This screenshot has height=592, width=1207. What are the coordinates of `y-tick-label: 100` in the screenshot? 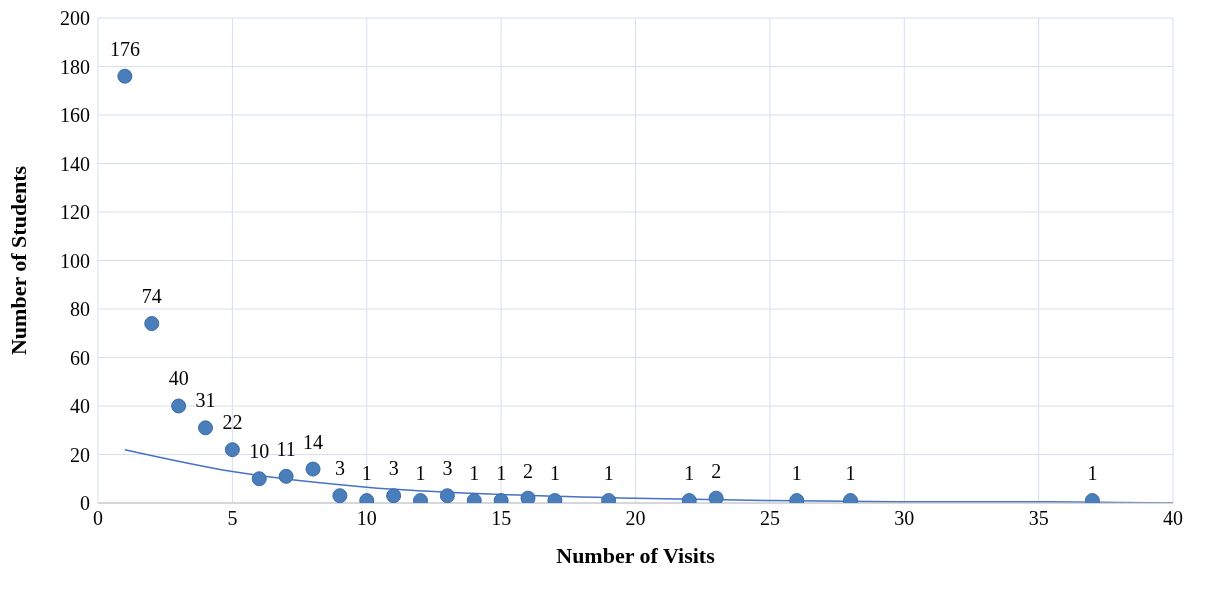 It's located at (75, 260).